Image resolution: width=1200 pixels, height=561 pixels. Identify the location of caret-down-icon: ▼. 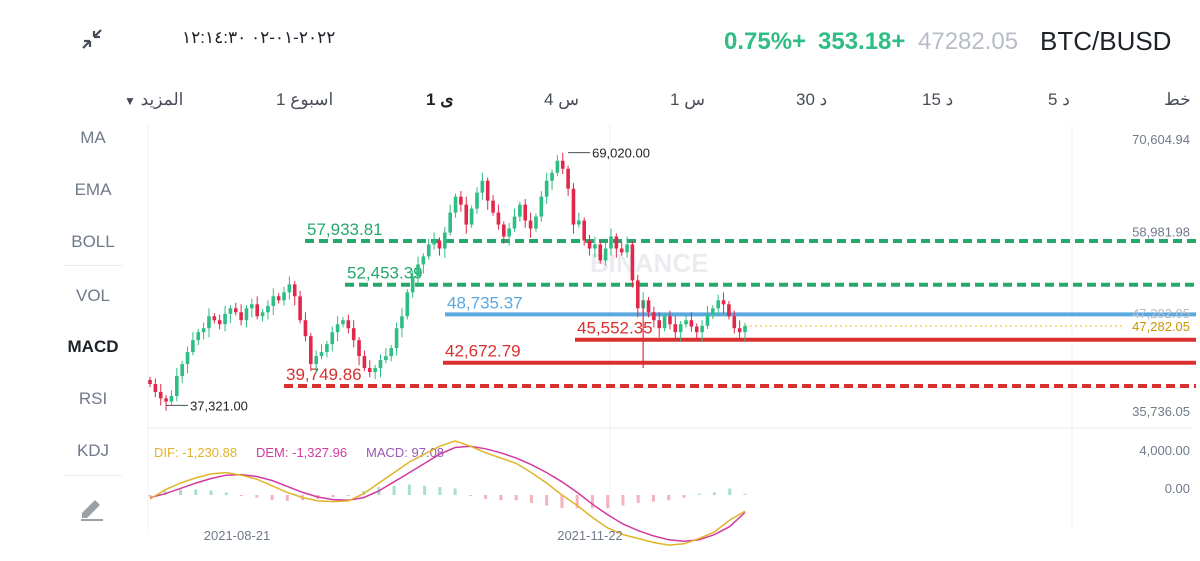
(130, 101).